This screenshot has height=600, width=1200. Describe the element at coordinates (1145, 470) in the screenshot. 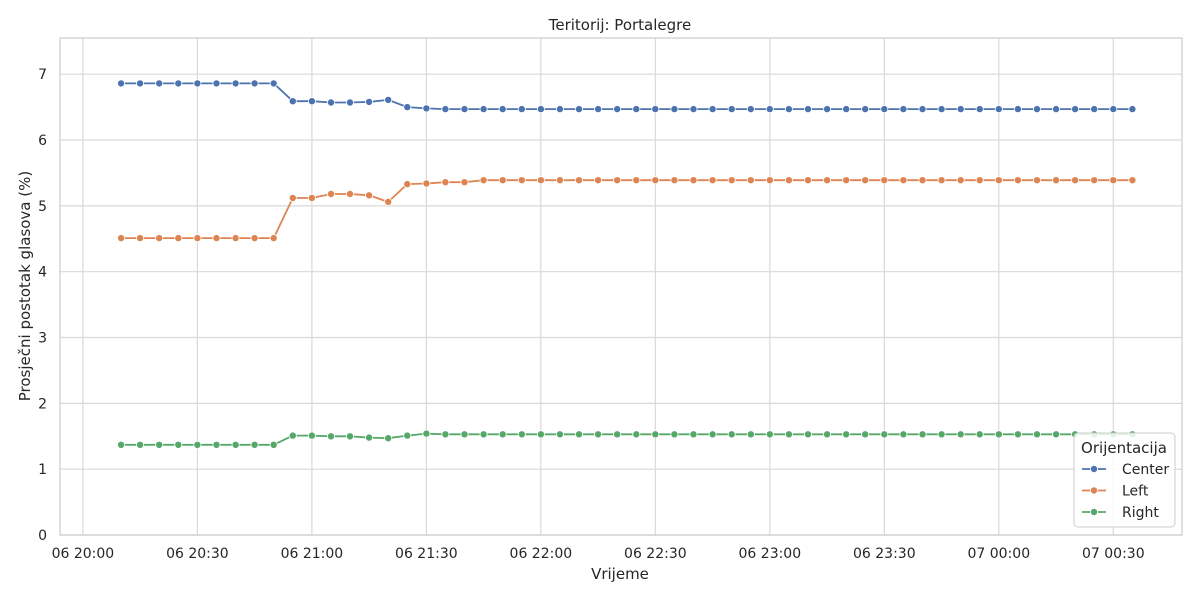

I see `legend-label: Center` at that location.